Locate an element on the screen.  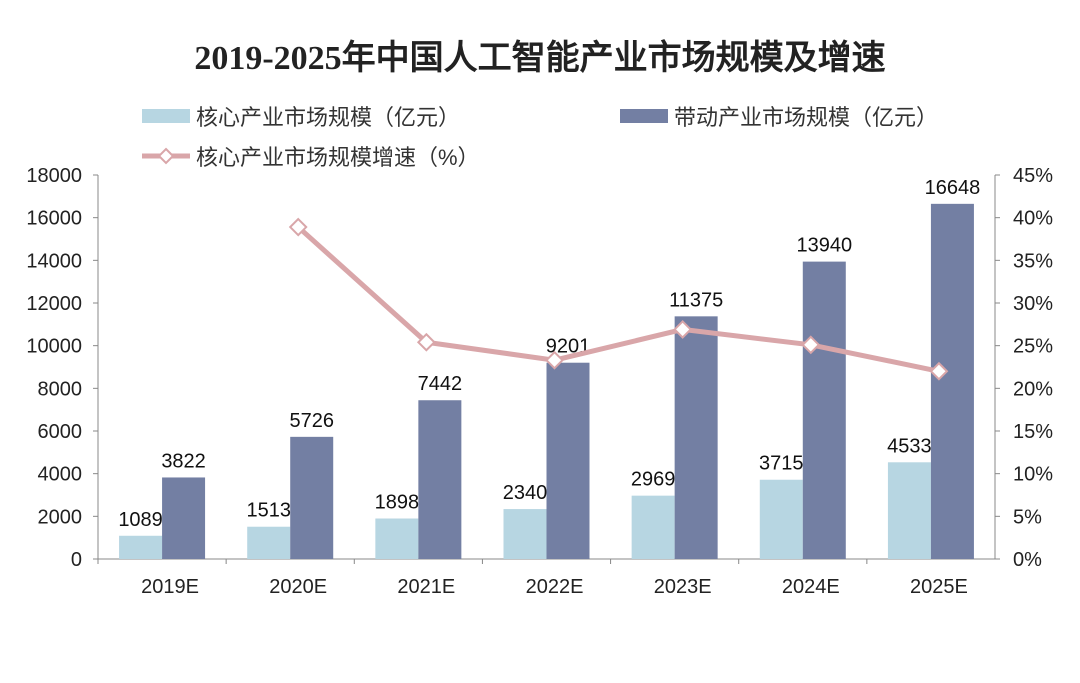
y-tick-label: 6000 is located at coordinates (60, 432).